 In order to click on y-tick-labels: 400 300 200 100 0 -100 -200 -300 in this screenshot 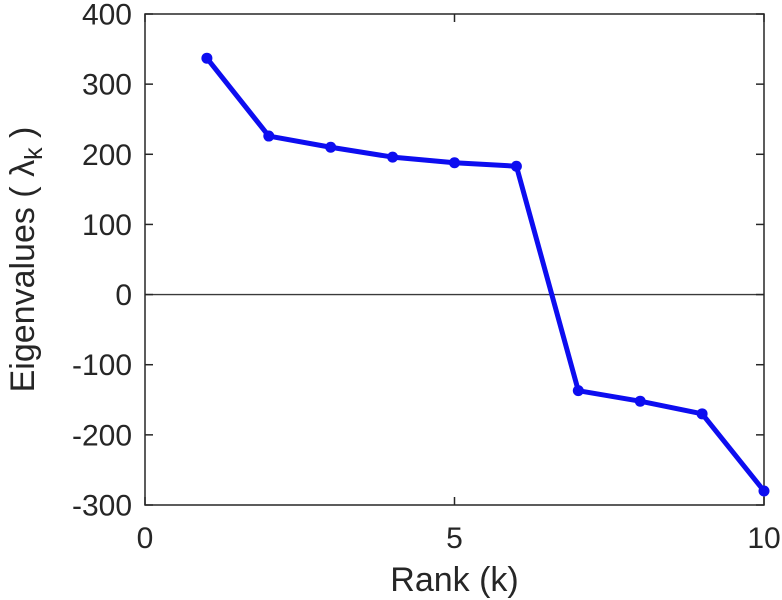, I will do `click(102, 261)`.